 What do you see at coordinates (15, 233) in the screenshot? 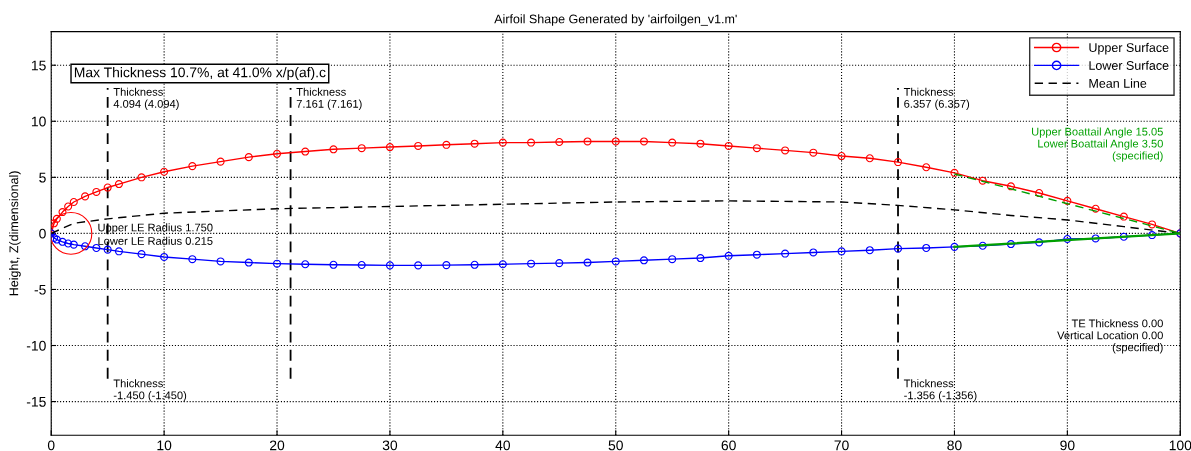
I see `y-axis-title: Height, Z(dimensional)` at bounding box center [15, 233].